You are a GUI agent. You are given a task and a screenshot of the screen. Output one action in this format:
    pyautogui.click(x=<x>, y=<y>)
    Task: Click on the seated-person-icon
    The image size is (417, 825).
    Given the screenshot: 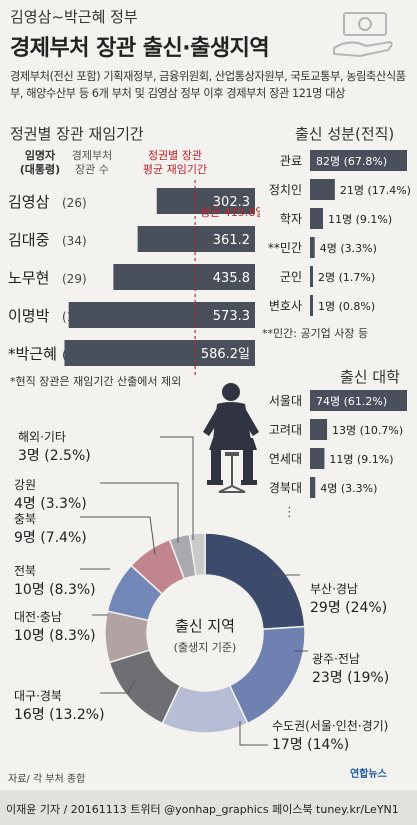 What is the action you would take?
    pyautogui.click(x=232, y=440)
    